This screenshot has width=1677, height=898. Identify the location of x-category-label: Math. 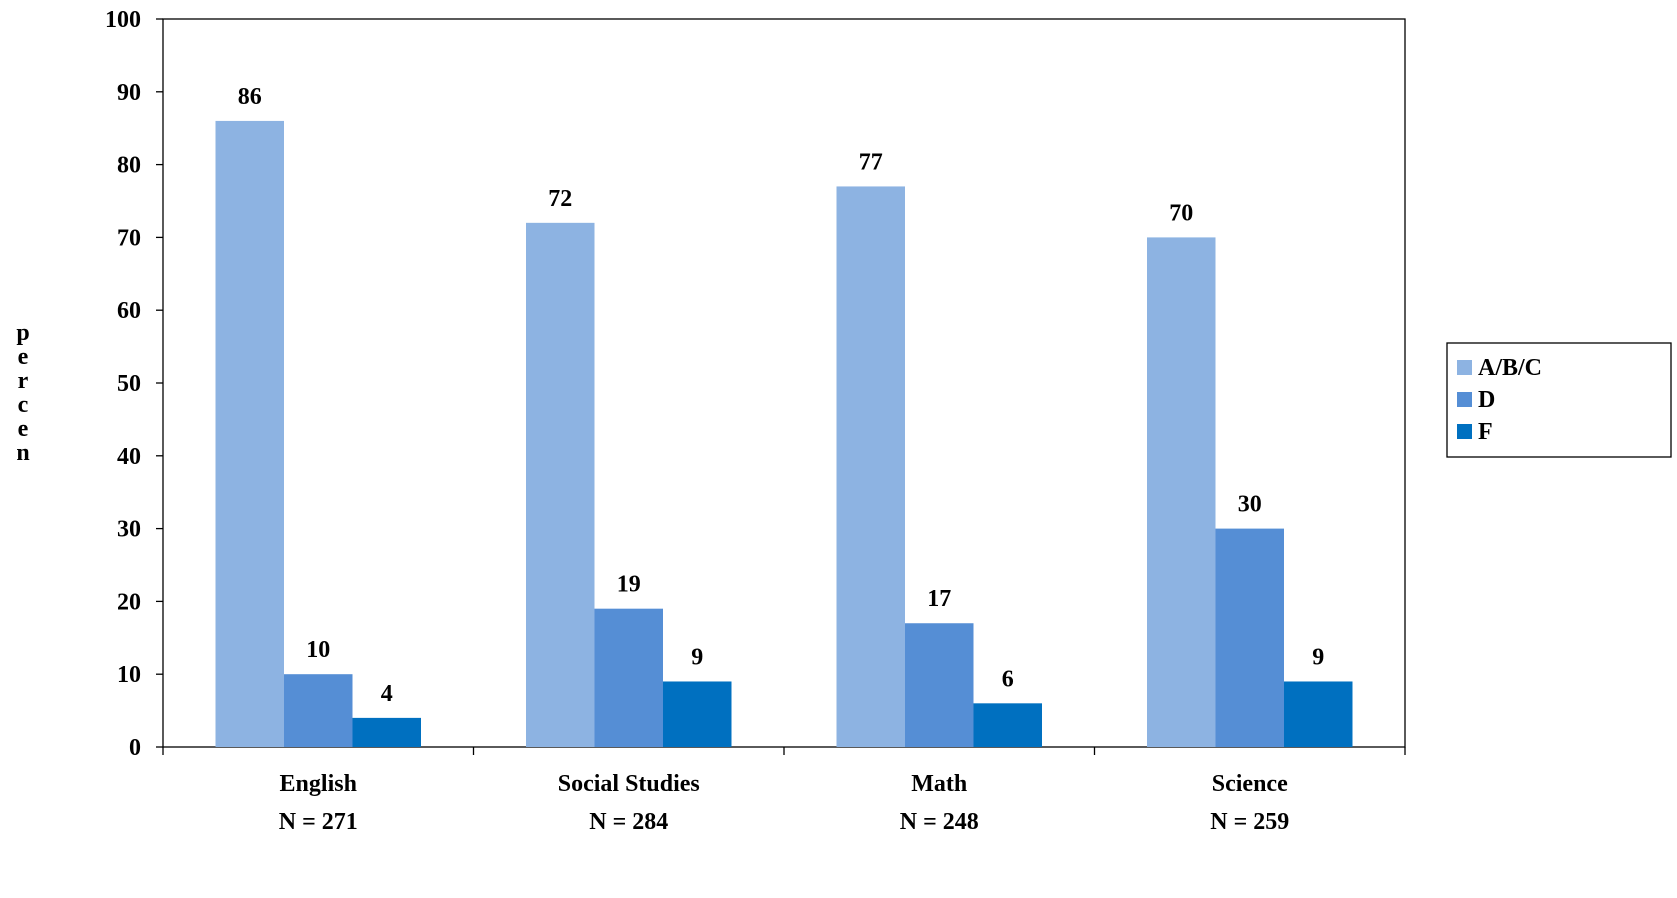
(939, 784).